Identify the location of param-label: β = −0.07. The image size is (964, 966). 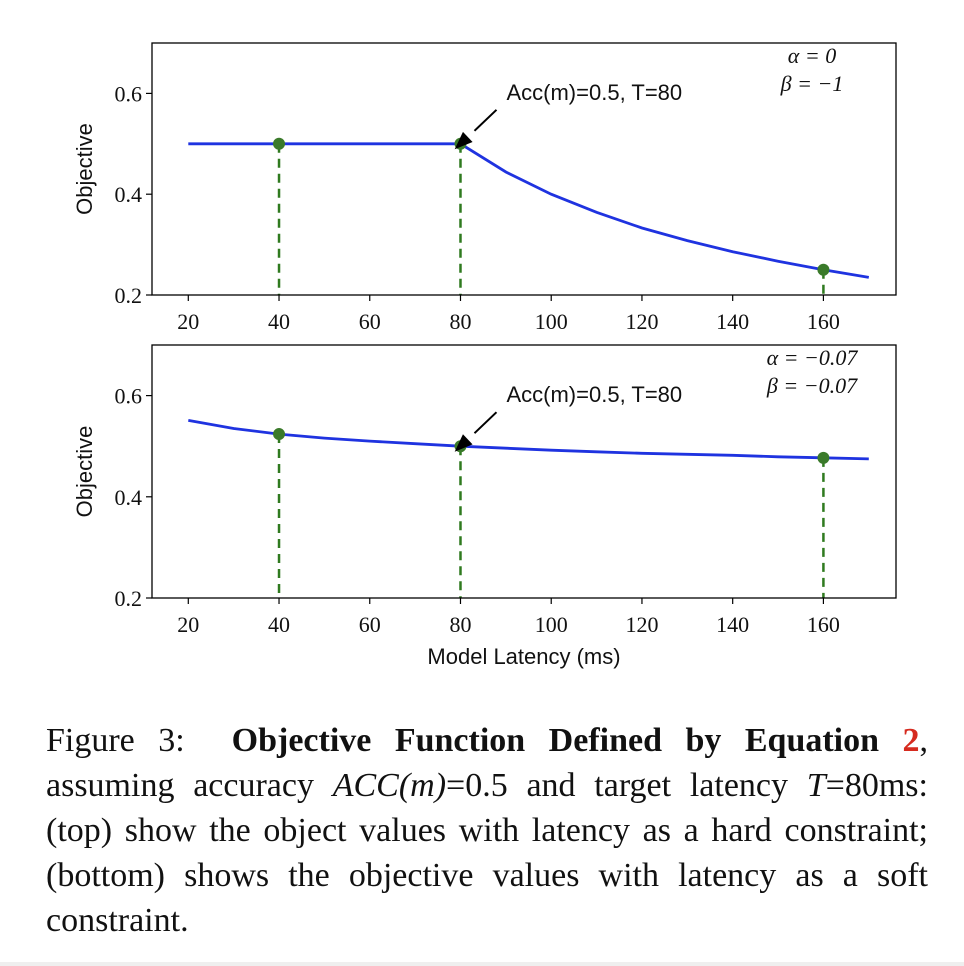
(812, 385).